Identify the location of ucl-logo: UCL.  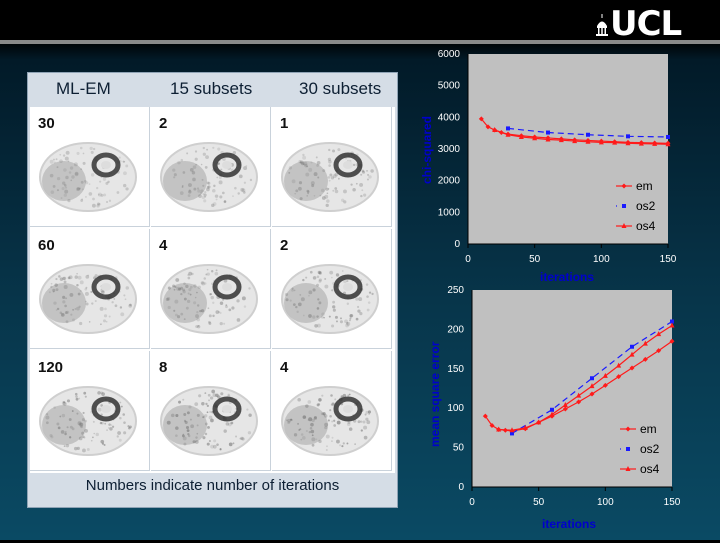
(651, 24).